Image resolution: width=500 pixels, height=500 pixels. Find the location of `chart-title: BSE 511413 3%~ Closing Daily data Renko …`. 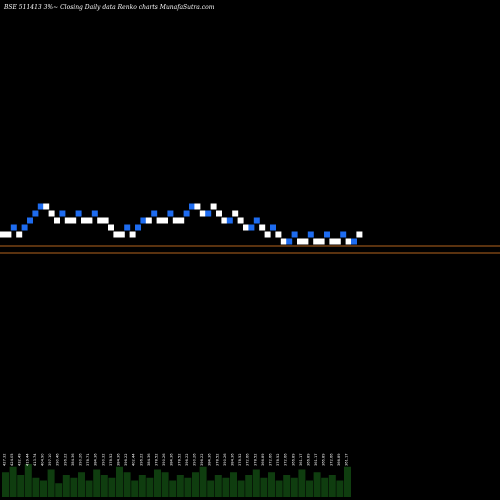

chart-title: BSE 511413 3%~ Closing Daily data Renko … is located at coordinates (109, 7).